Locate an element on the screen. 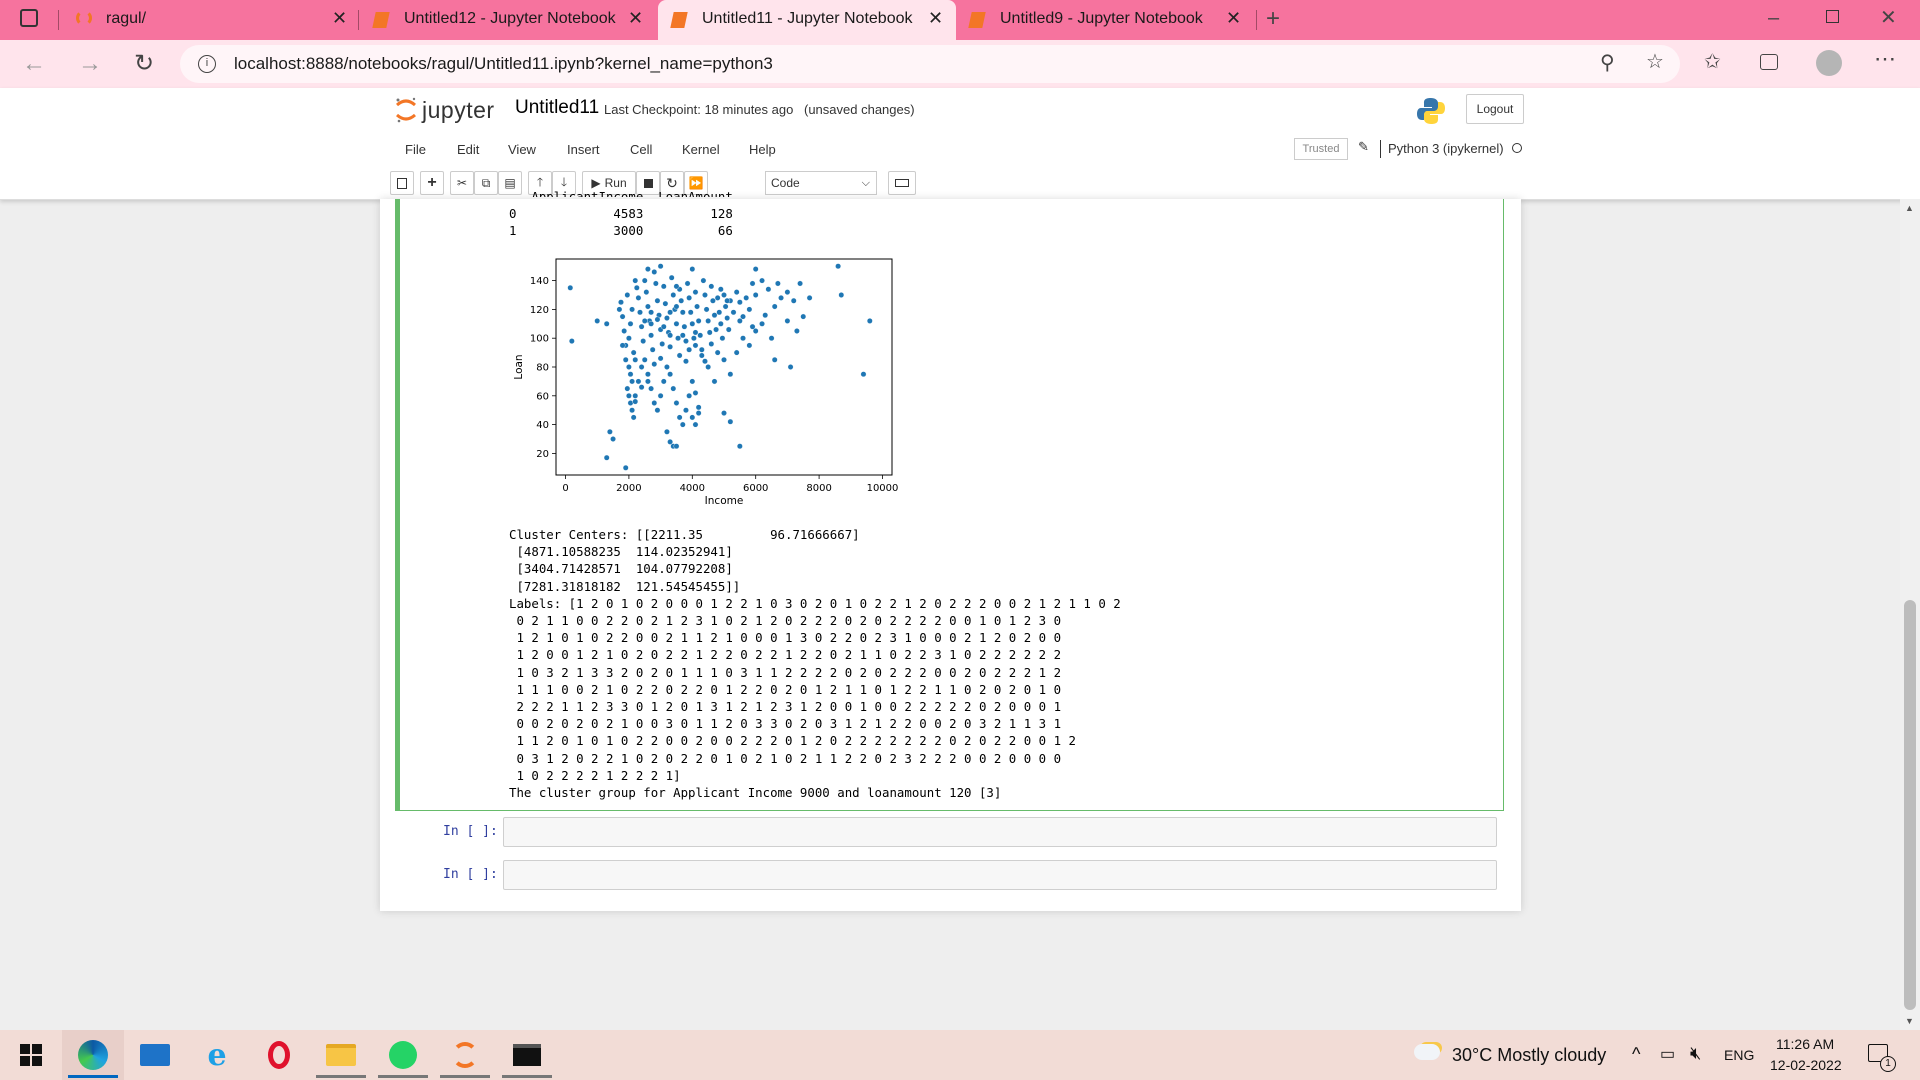 Image resolution: width=1920 pixels, height=1080 pixels. taskbar-opera is located at coordinates (279, 1055).